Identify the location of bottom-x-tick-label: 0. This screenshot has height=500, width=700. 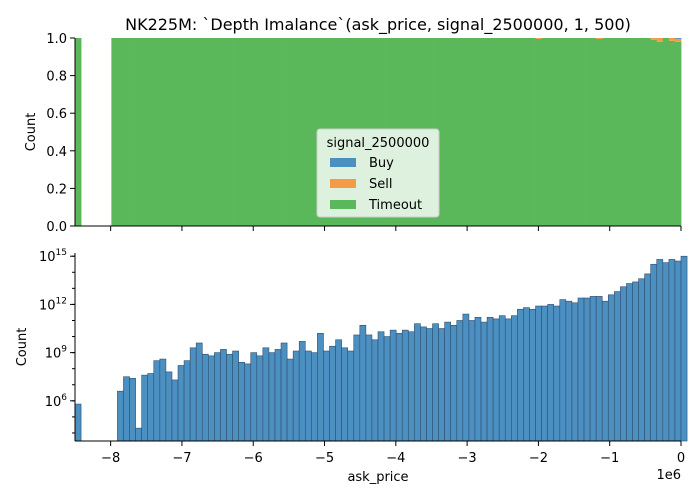
(681, 458).